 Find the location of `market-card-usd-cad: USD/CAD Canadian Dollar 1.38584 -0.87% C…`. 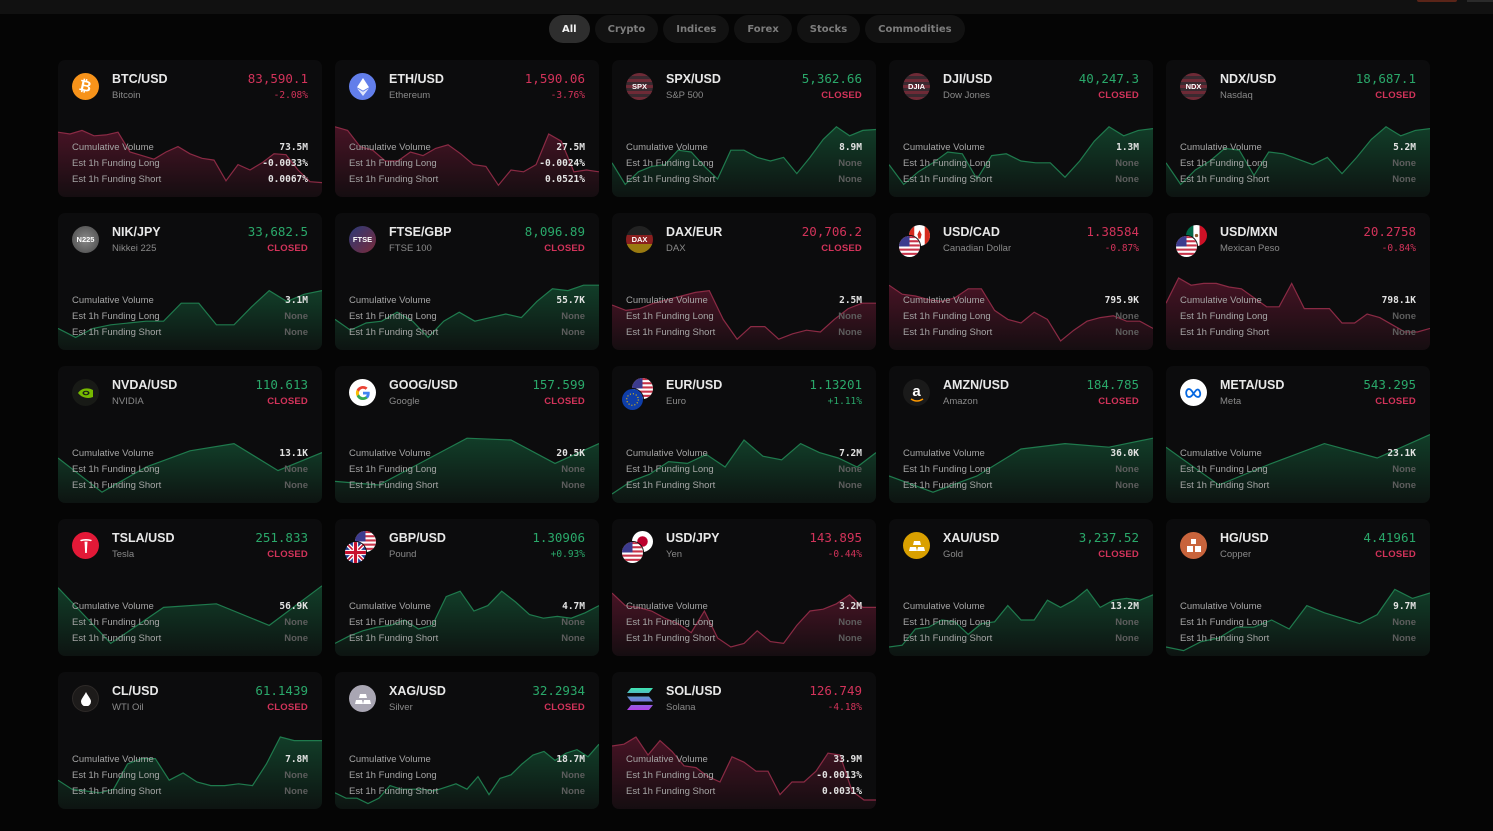

market-card-usd-cad: USD/CAD Canadian Dollar 1.38584 -0.87% C… is located at coordinates (1021, 281).